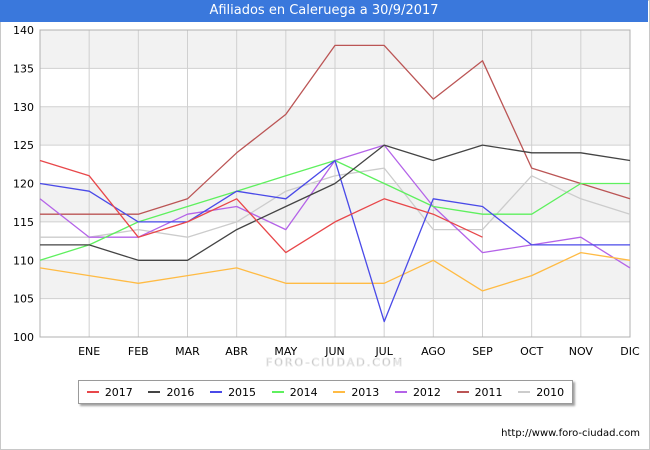 This screenshot has height=450, width=650. What do you see at coordinates (23, 145) in the screenshot?
I see `y-tick-label: 125` at bounding box center [23, 145].